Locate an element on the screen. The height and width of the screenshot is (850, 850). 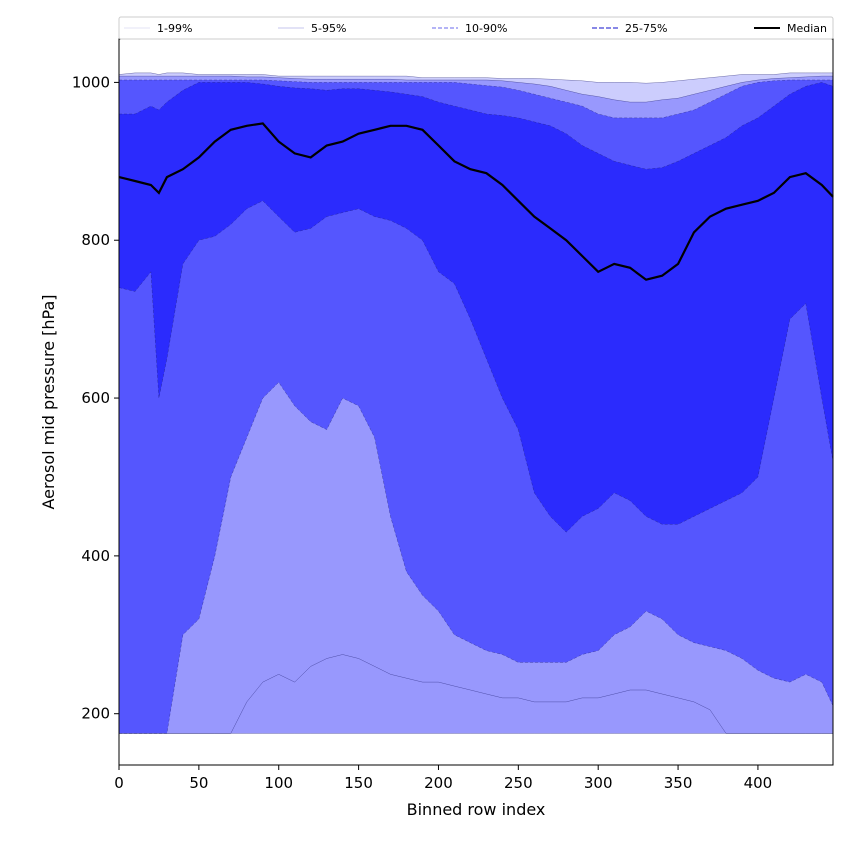
x-axis-title: Binned row index is located at coordinates (476, 809).